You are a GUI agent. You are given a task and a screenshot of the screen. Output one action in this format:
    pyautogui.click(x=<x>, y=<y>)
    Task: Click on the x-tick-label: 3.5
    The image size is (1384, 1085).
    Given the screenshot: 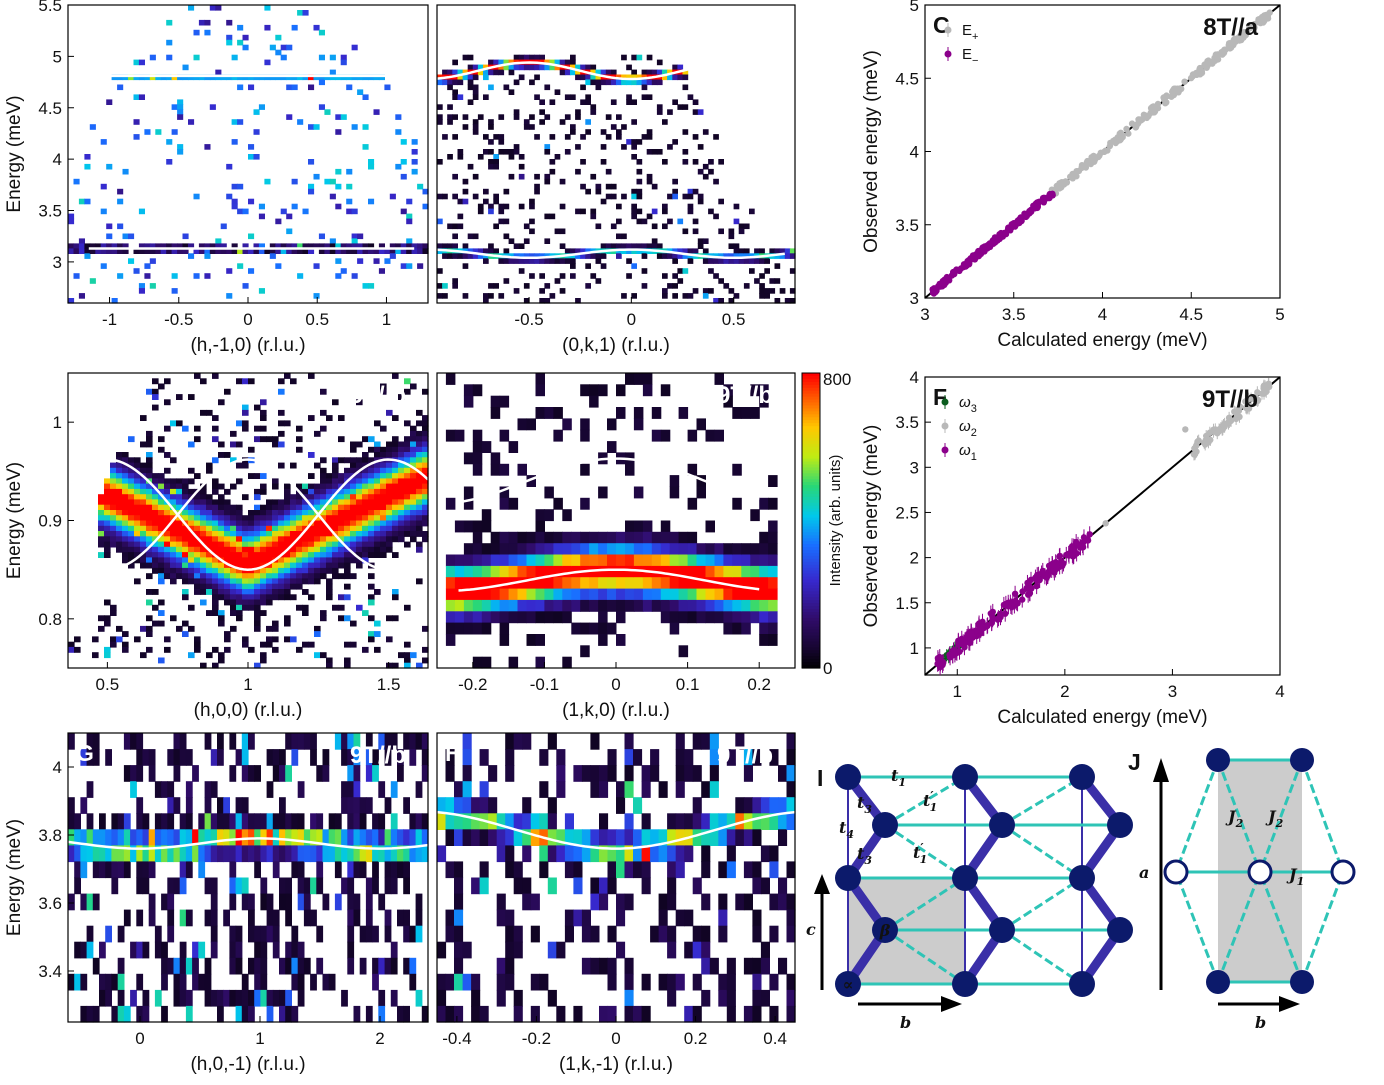 What is the action you would take?
    pyautogui.click(x=1014, y=314)
    